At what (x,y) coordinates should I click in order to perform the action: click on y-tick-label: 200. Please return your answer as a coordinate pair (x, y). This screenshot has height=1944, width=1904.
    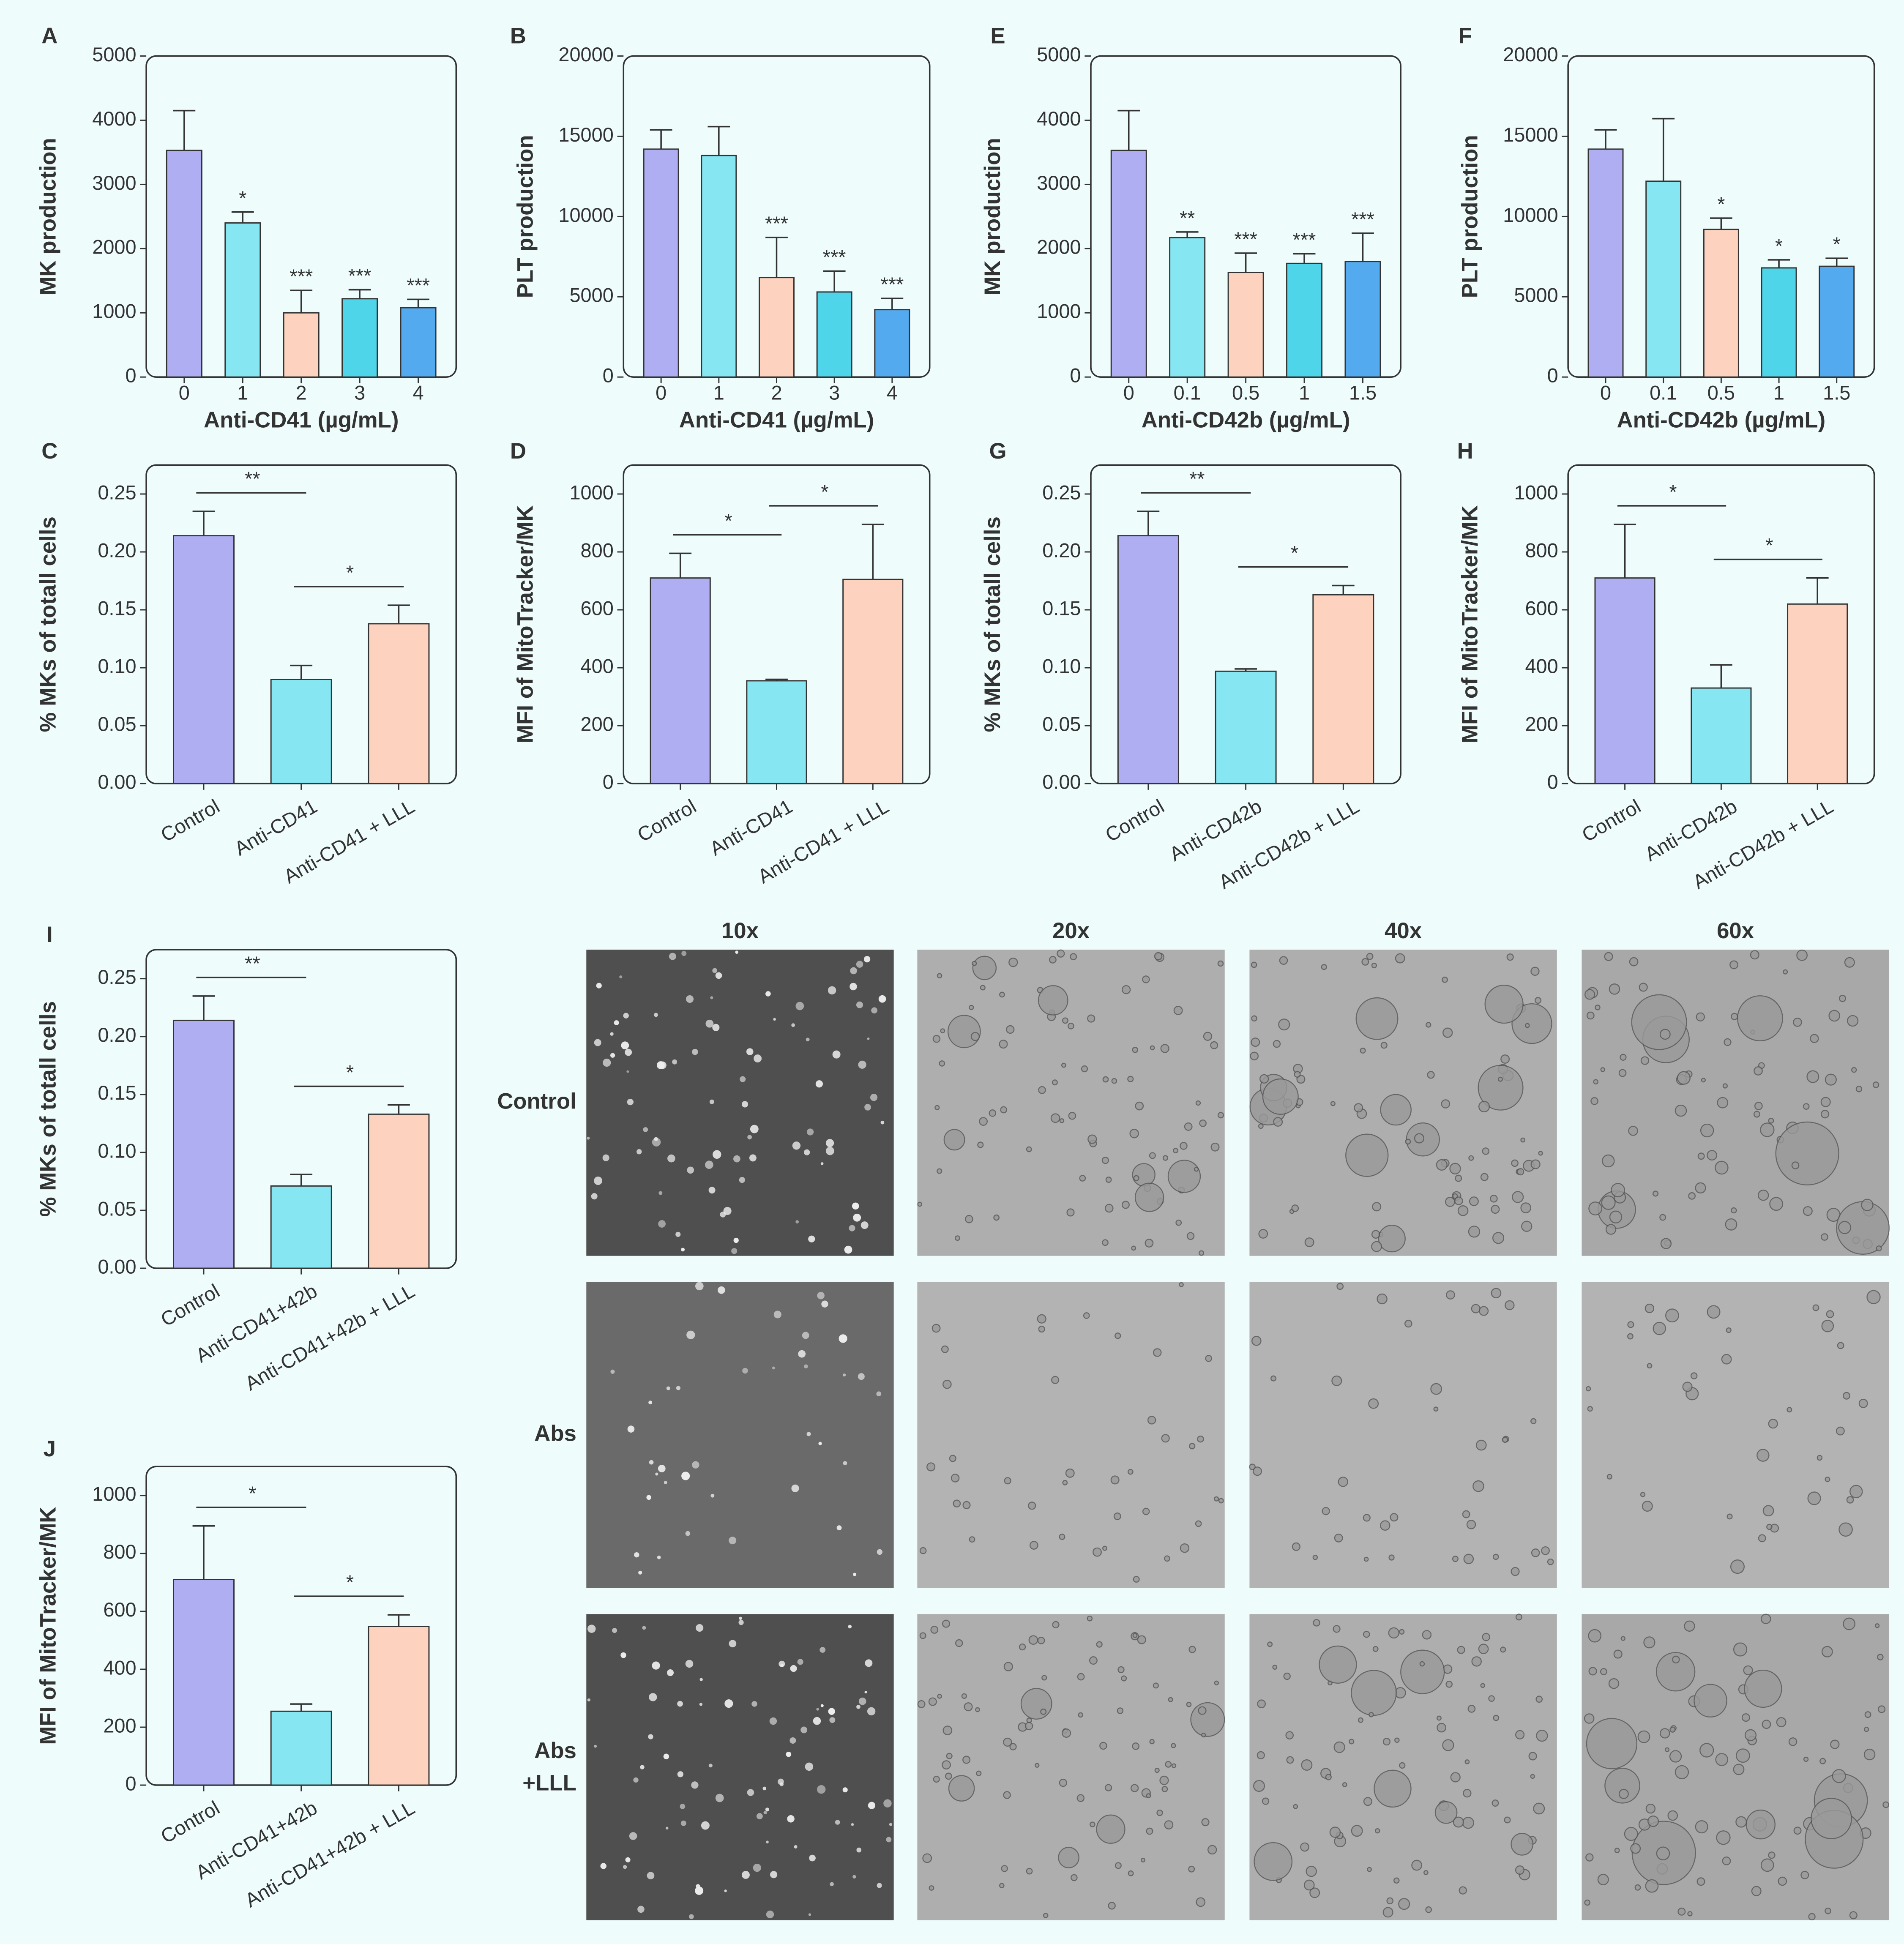
    Looking at the image, I should click on (1541, 724).